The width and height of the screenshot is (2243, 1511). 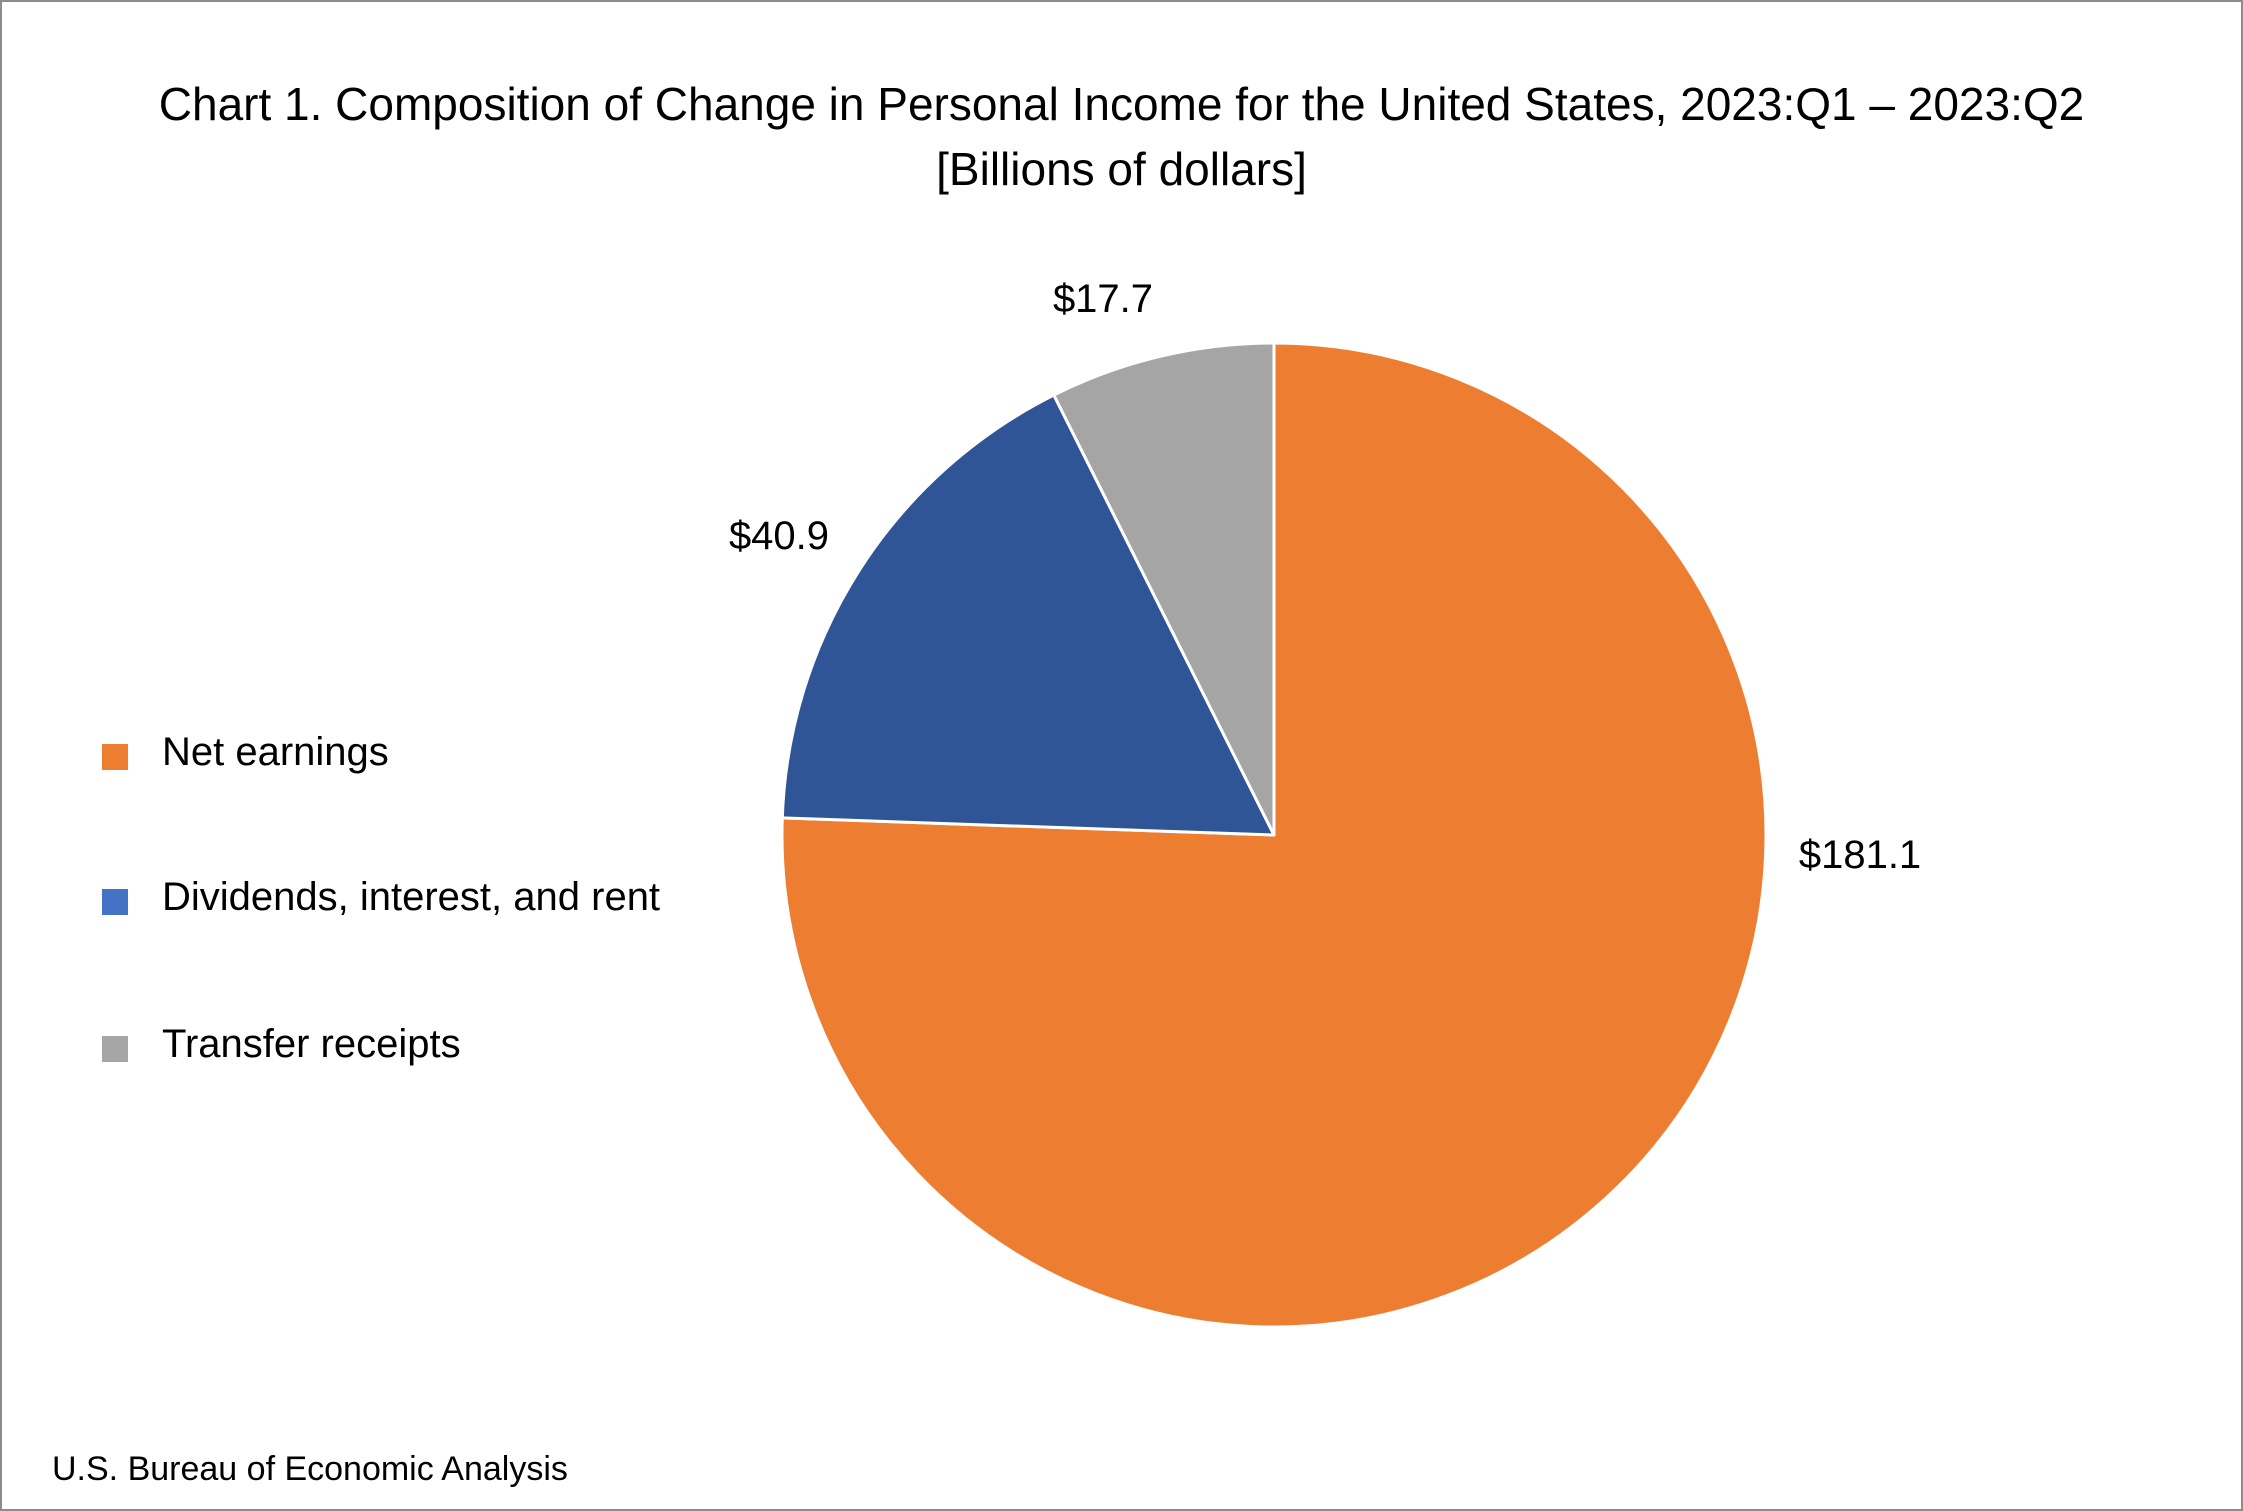 What do you see at coordinates (779, 536) in the screenshot?
I see `data-label: $40.9` at bounding box center [779, 536].